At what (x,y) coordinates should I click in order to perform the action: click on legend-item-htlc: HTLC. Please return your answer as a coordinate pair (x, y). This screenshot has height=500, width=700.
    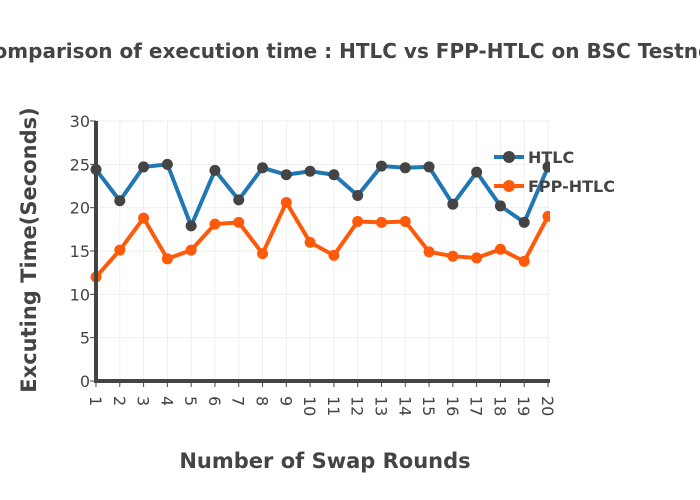
    Looking at the image, I should click on (534, 157).